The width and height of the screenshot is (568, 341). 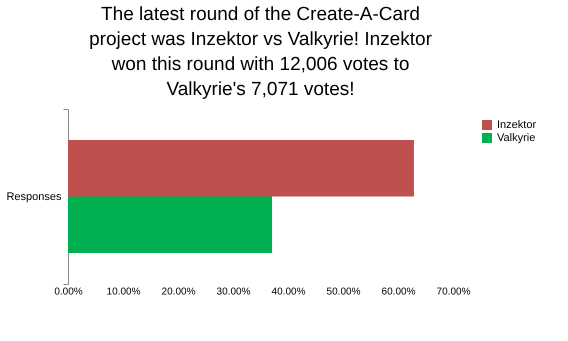 What do you see at coordinates (516, 138) in the screenshot?
I see `legend-label: Valkyrie` at bounding box center [516, 138].